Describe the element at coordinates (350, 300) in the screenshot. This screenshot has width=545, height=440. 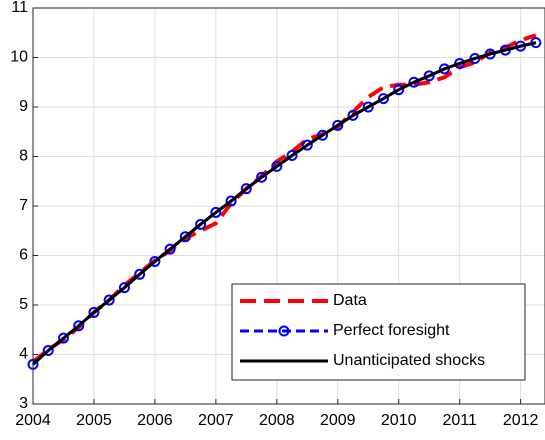
I see `legend-label: Data` at that location.